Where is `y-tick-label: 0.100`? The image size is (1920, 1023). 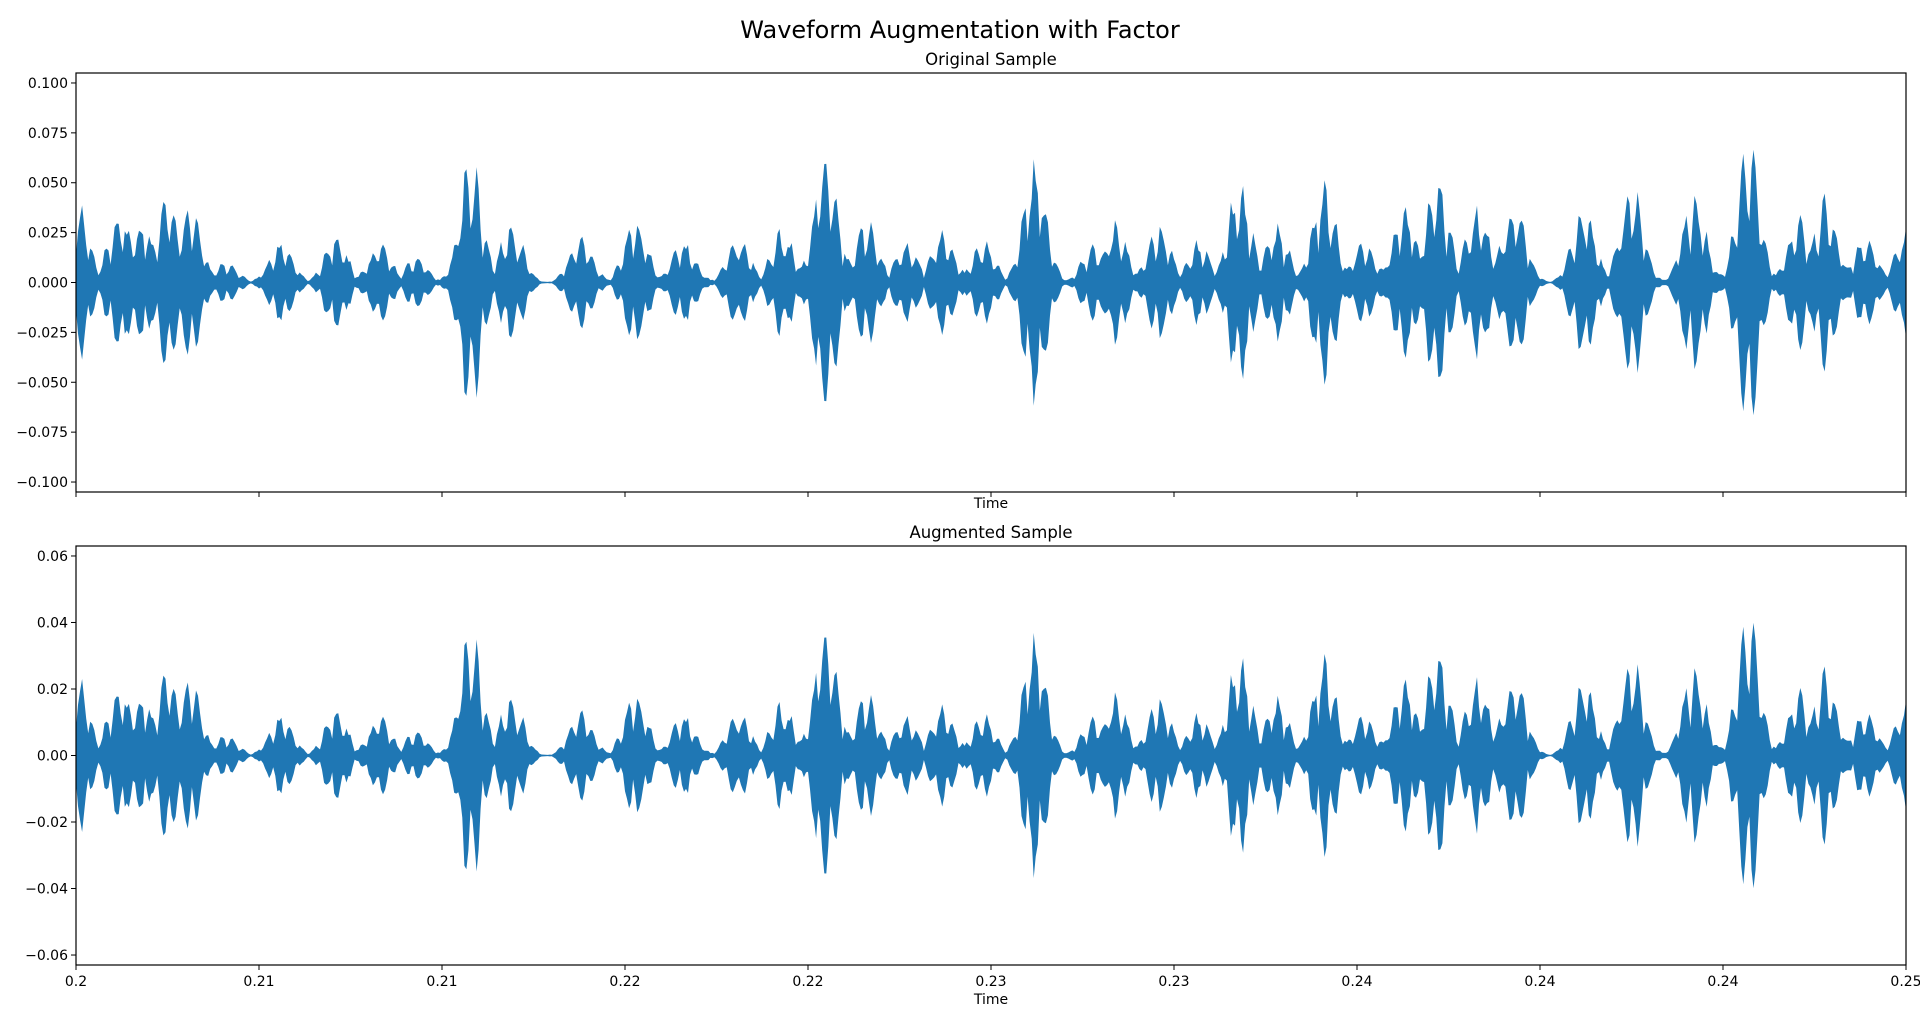
y-tick-label: 0.100 is located at coordinates (48, 84).